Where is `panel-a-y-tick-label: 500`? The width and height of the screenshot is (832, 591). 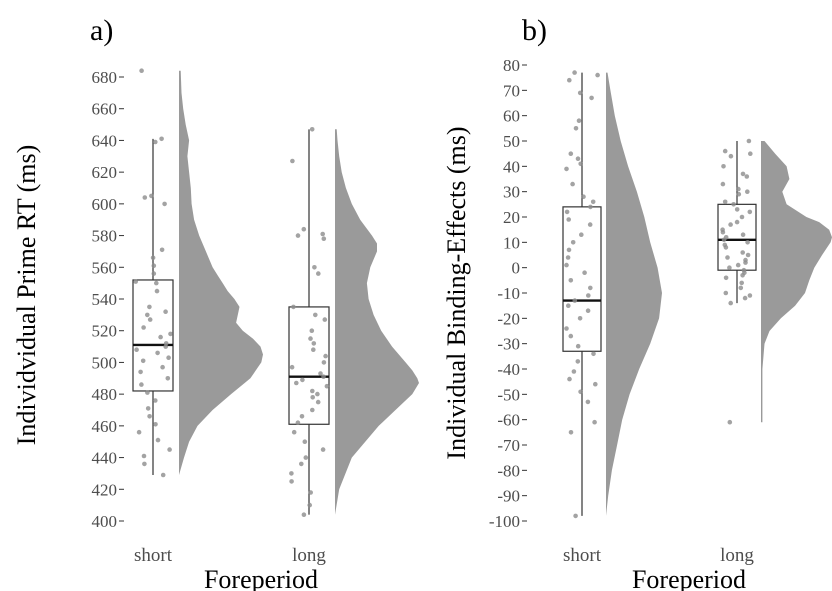 panel-a-y-tick-label: 500 is located at coordinates (105, 362).